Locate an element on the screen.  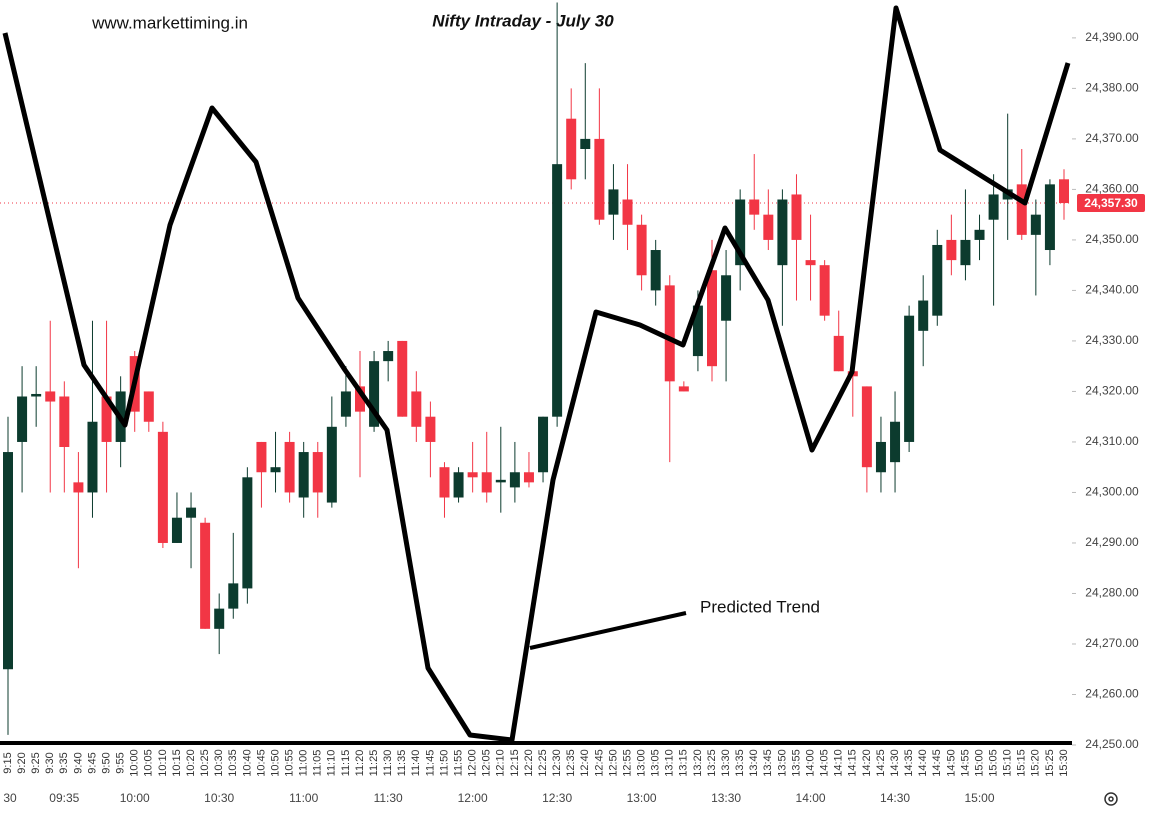
x-tick-label: 14:10 is located at coordinates (839, 763).